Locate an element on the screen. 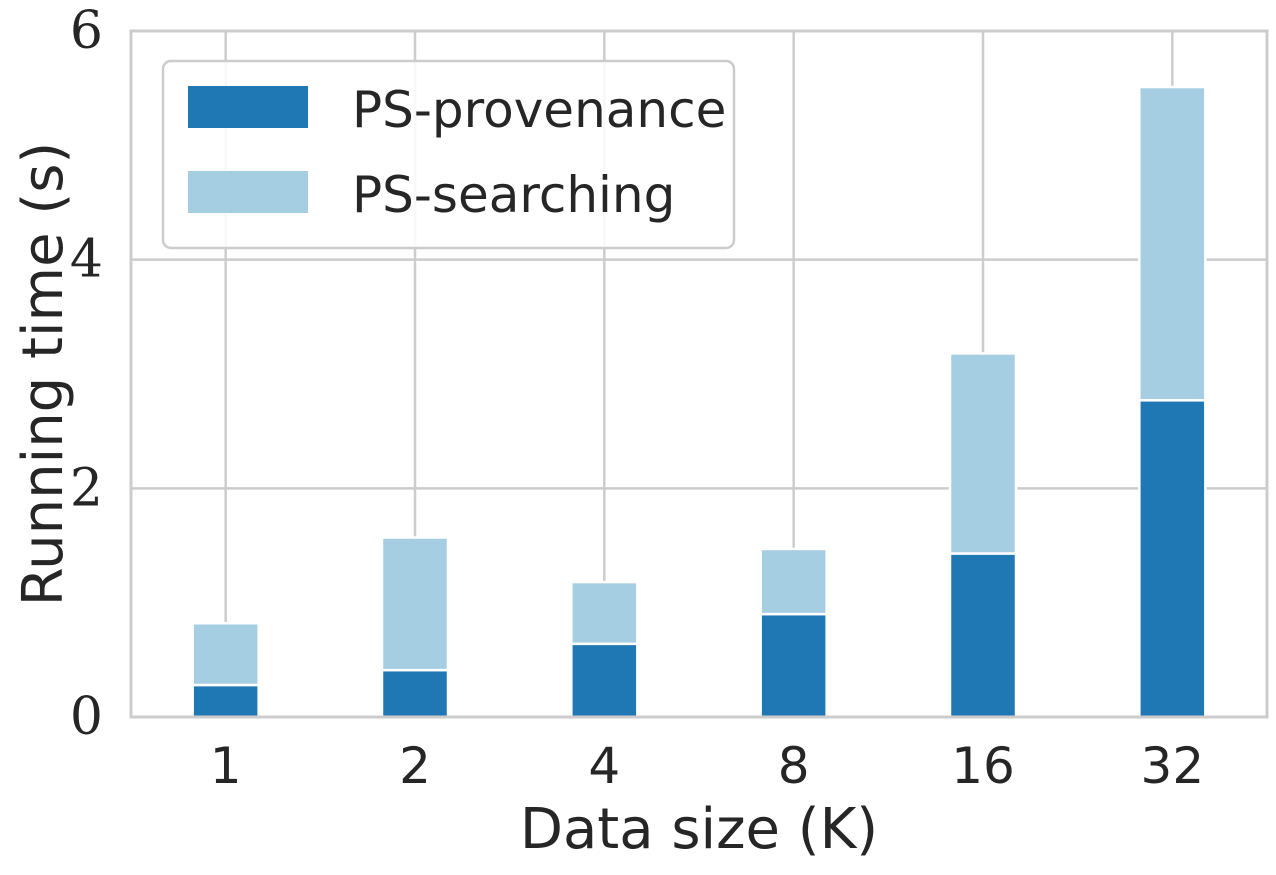 The width and height of the screenshot is (1276, 875). y-tick-label: 6 is located at coordinates (86, 31).